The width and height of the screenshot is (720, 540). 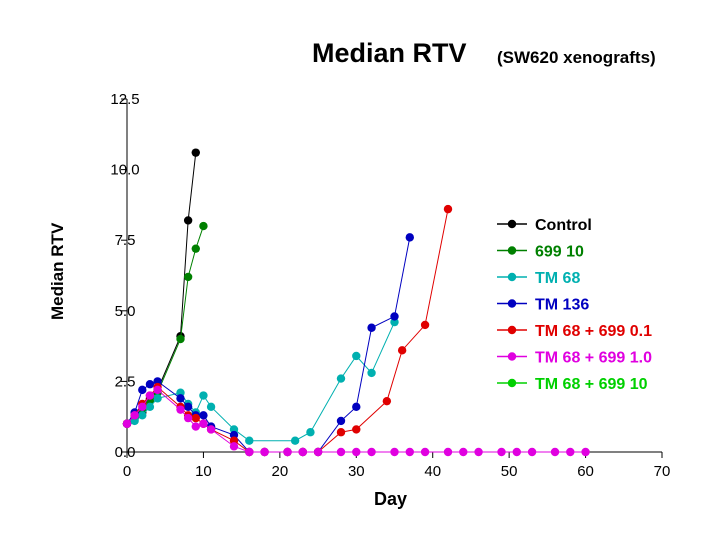 I want to click on x-tick-label: 70, so click(x=662, y=471).